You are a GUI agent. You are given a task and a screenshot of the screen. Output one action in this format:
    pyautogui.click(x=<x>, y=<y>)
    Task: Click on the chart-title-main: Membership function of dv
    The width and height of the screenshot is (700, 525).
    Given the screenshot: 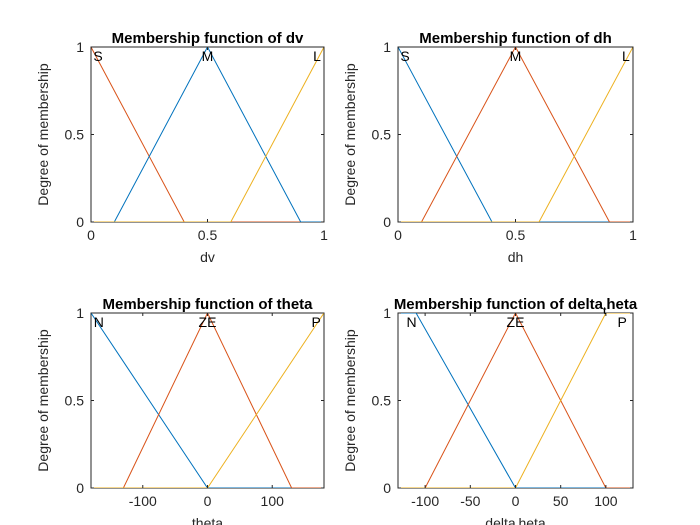 What is the action you would take?
    pyautogui.click(x=208, y=38)
    